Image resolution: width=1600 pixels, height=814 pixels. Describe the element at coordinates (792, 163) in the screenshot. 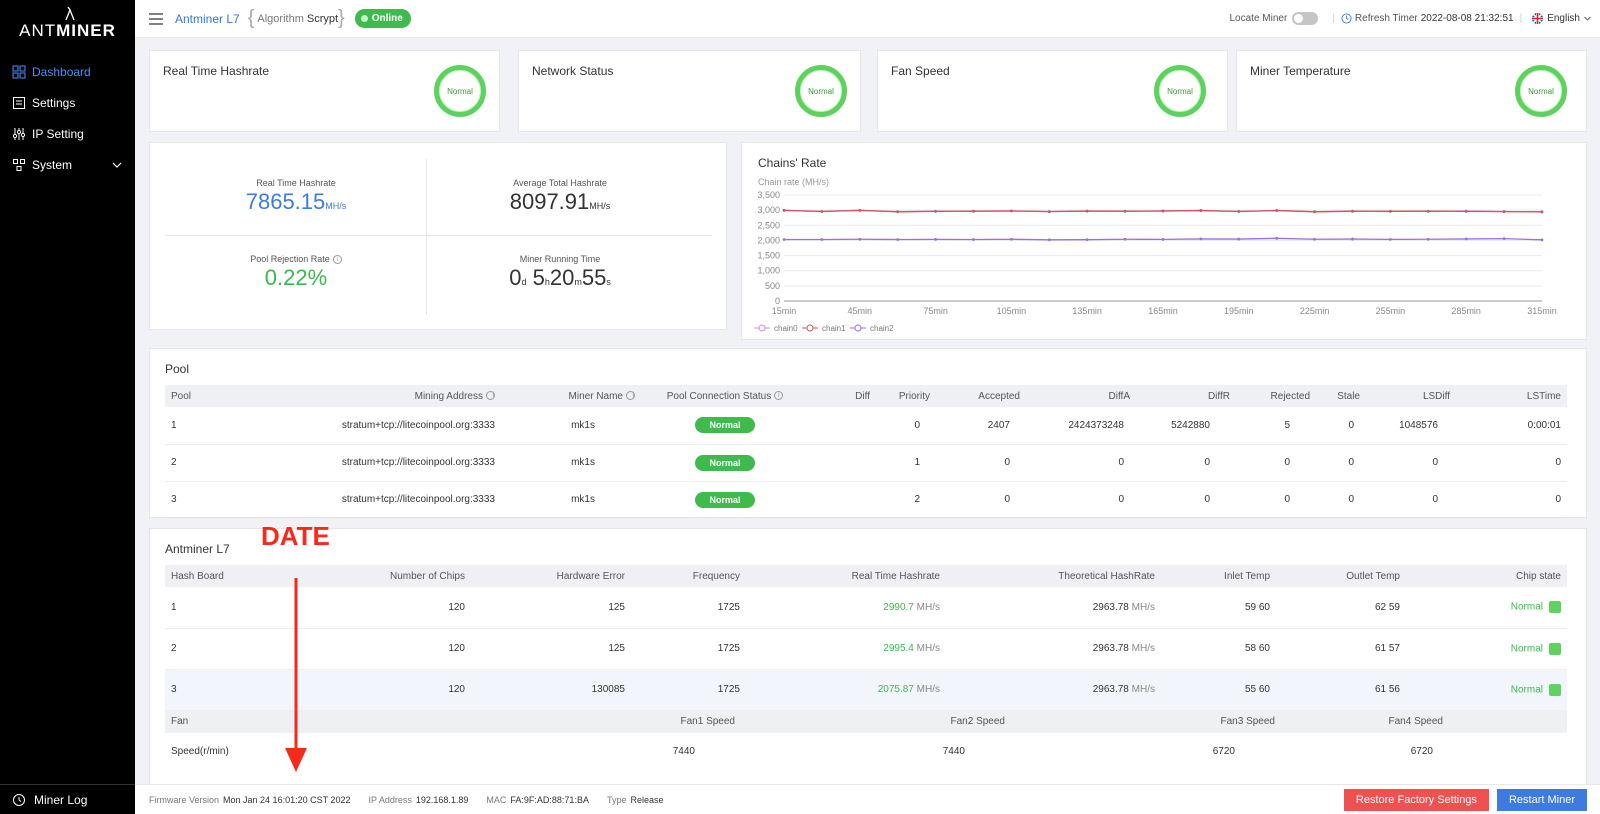

I see `chart-title: Chains' Rate` at that location.